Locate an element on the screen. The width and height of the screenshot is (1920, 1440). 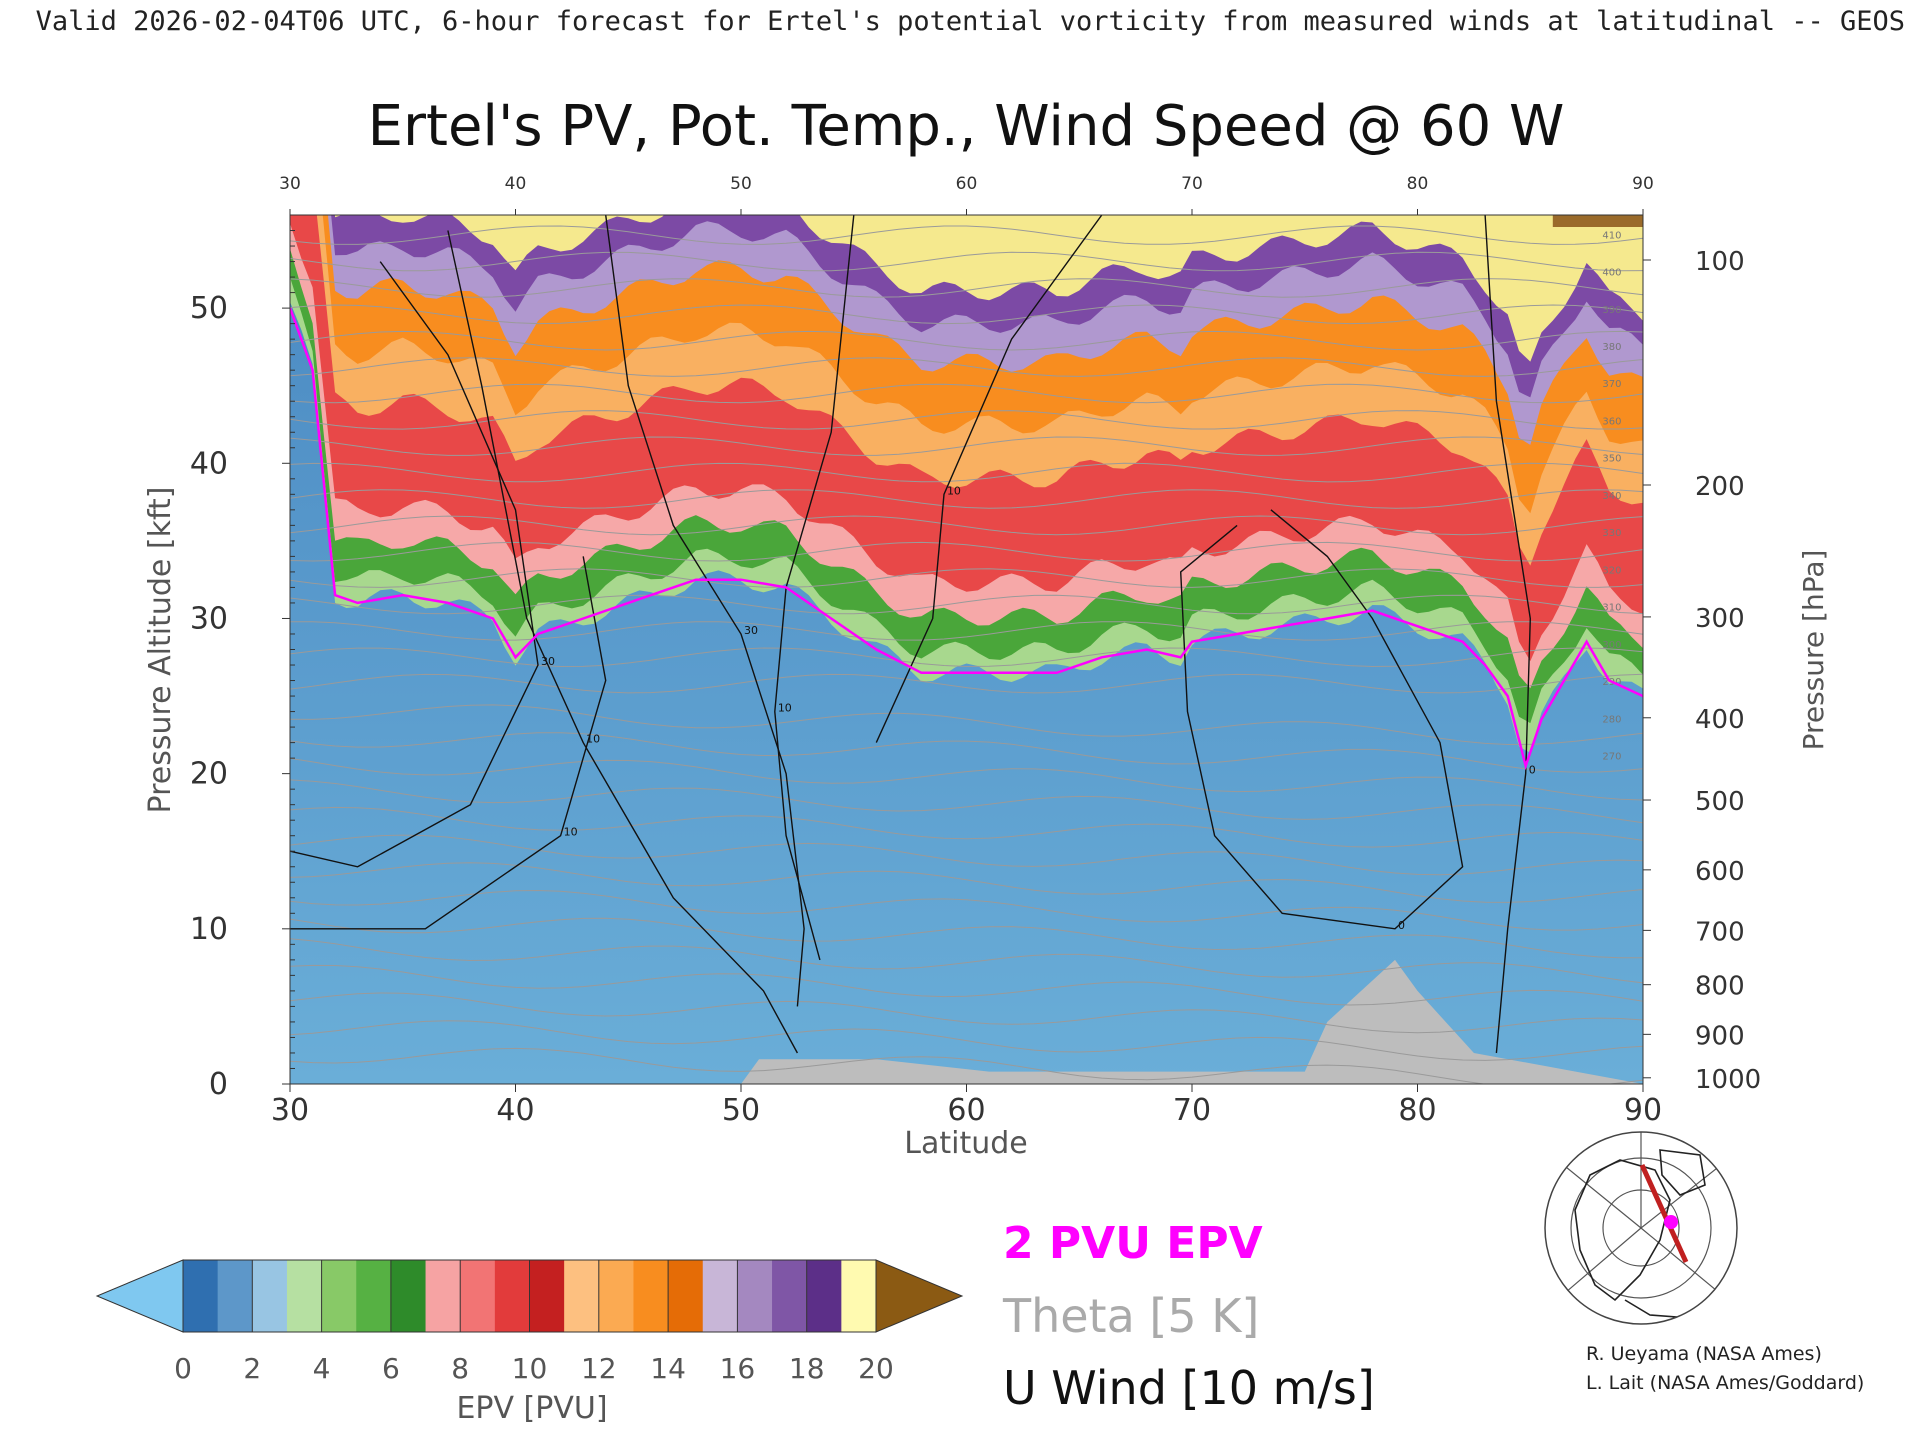
theta-label: 340 is located at coordinates (1611, 496).